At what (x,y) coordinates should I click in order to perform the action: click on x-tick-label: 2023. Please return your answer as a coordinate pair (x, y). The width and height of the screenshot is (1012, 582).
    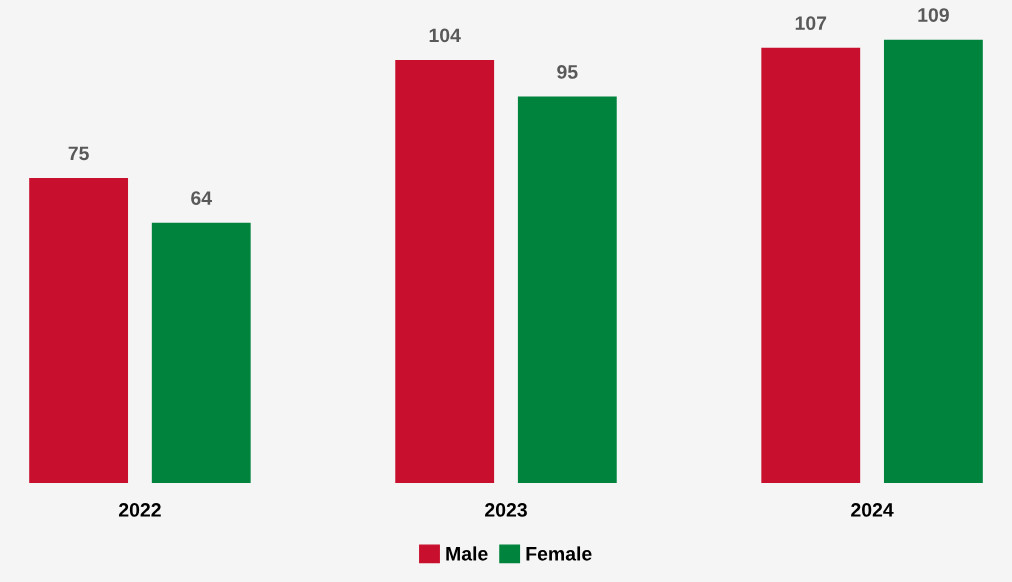
    Looking at the image, I should click on (506, 510).